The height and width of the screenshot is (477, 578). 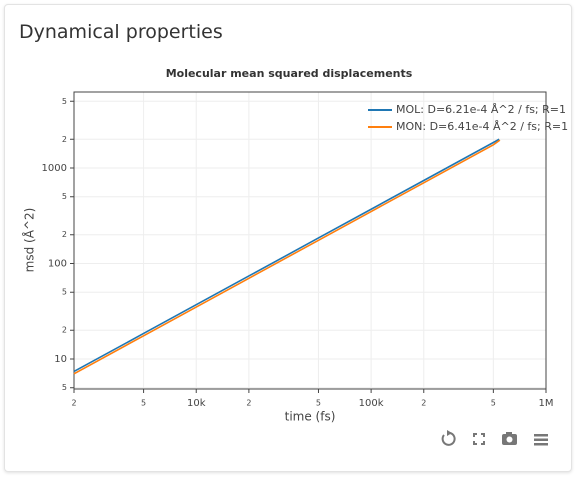 What do you see at coordinates (371, 403) in the screenshot?
I see `x-tick-label: 100k` at bounding box center [371, 403].